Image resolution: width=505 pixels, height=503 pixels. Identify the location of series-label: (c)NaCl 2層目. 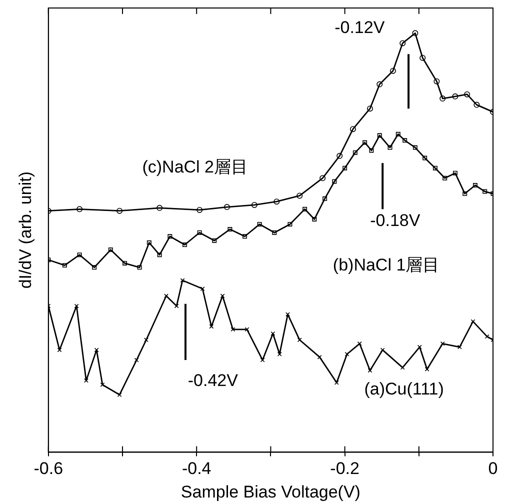
(195, 167).